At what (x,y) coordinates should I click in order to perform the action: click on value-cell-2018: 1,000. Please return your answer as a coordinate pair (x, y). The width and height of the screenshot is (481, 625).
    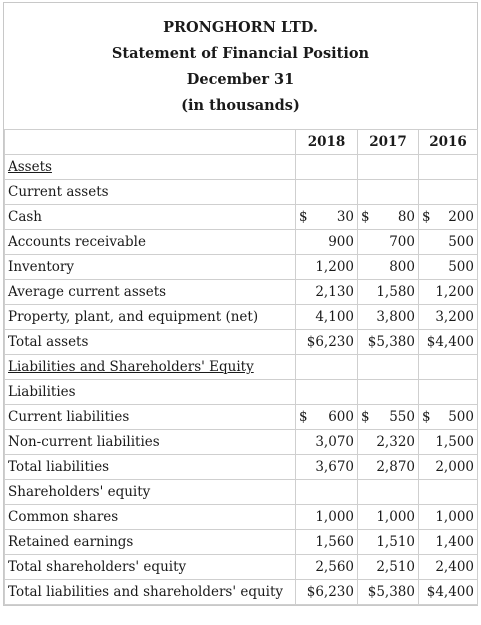
    Looking at the image, I should click on (326, 517).